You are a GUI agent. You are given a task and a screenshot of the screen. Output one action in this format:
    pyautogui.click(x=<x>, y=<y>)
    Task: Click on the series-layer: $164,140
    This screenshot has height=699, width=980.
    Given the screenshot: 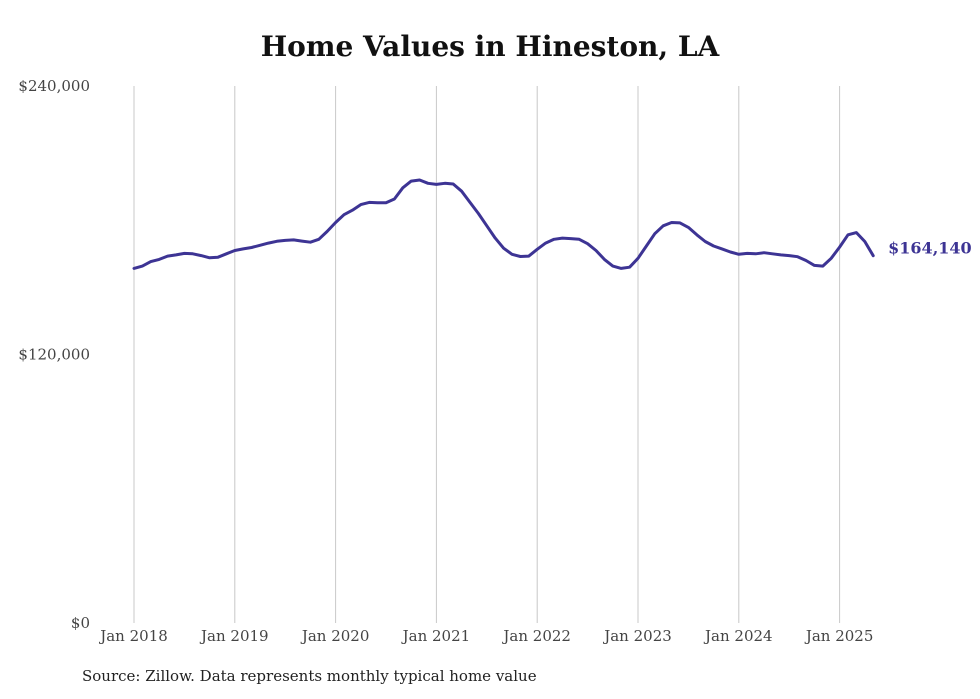 What is the action you would take?
    pyautogui.click(x=552, y=224)
    